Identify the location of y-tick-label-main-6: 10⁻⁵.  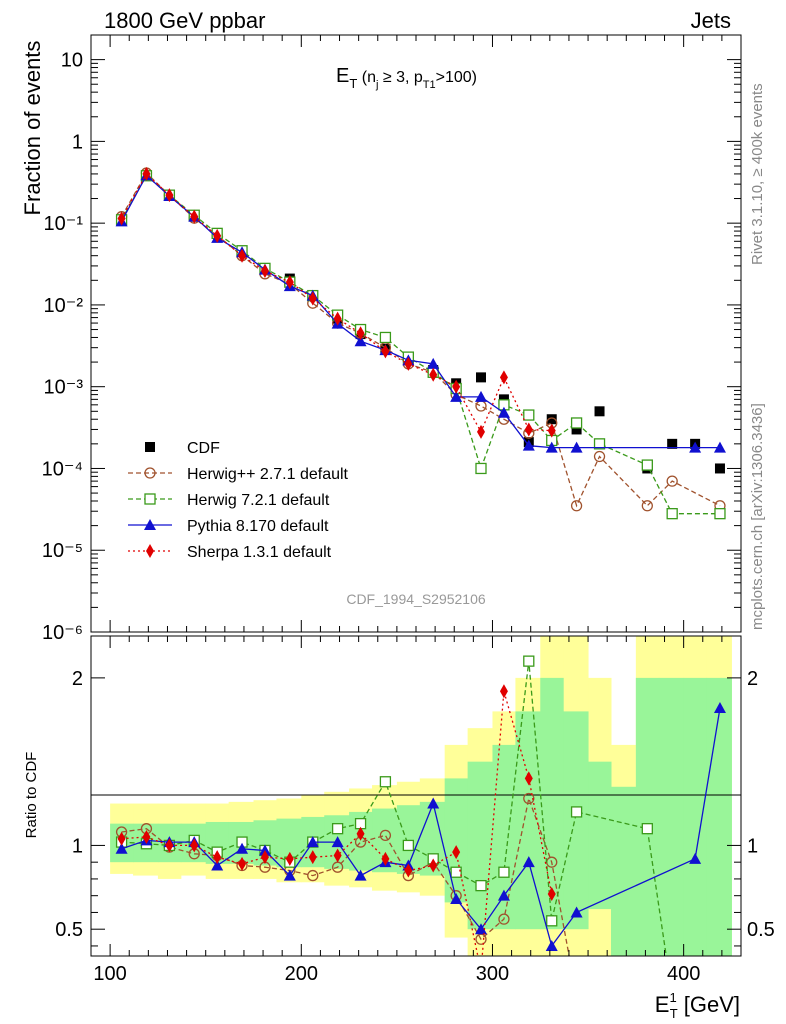
(62, 551).